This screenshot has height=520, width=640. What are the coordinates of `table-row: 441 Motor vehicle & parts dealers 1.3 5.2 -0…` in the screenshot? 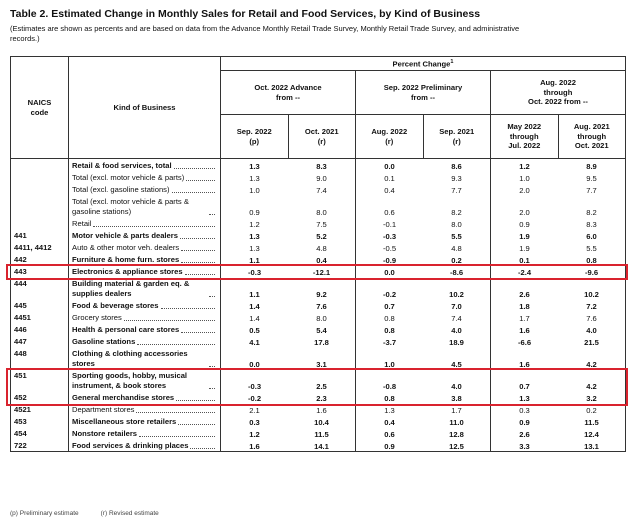 It's located at (318, 235).